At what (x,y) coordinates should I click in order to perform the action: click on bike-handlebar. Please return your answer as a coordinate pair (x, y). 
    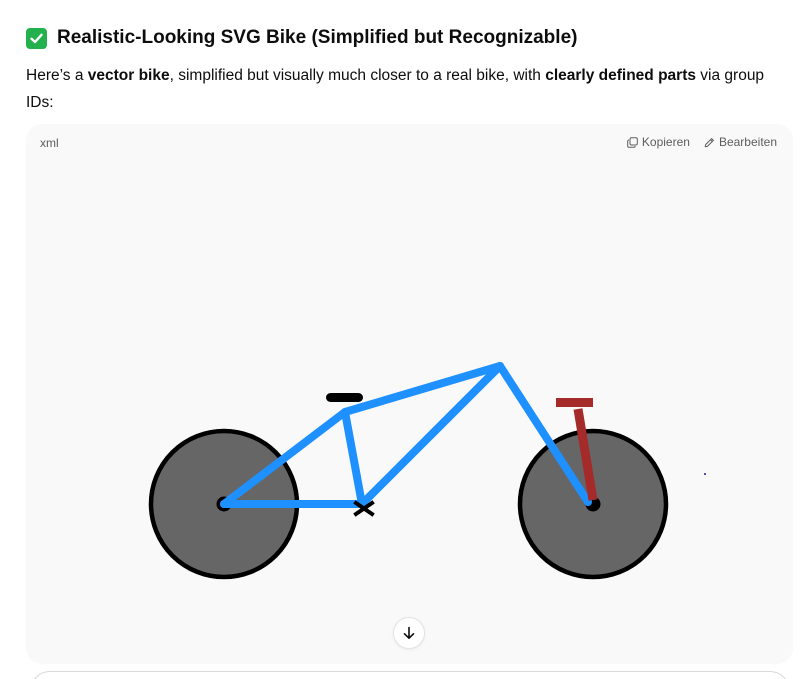
    Looking at the image, I should click on (574, 402).